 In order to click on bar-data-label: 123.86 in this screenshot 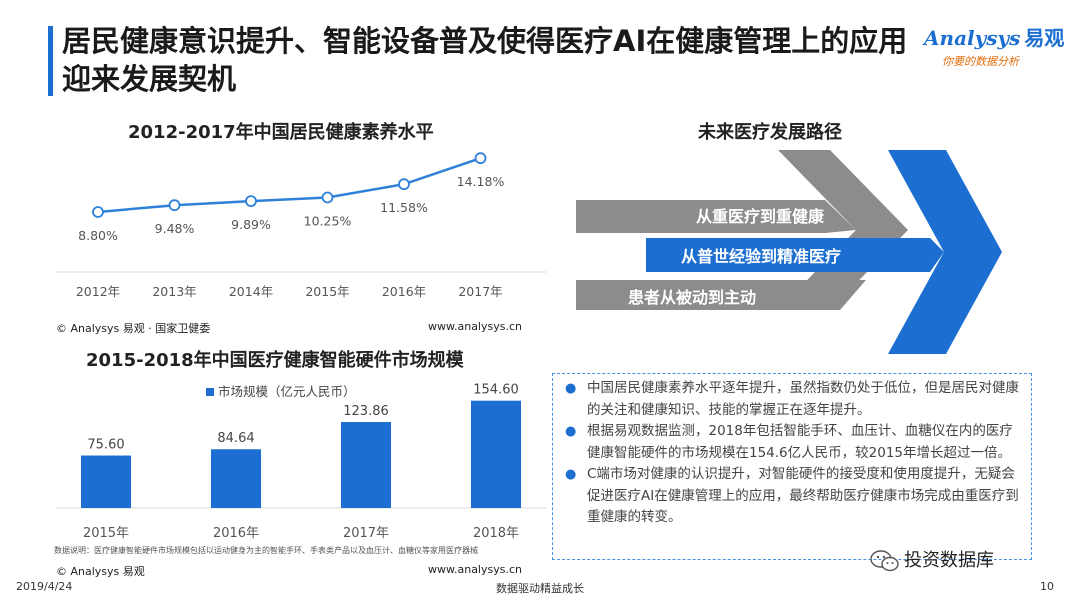, I will do `click(366, 411)`.